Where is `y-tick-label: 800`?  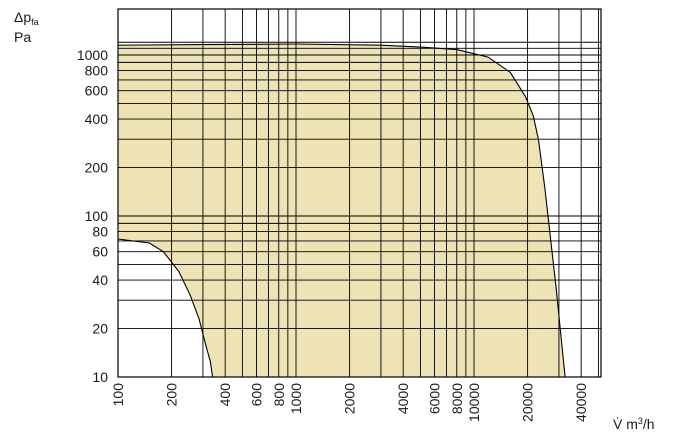 y-tick-label: 800 is located at coordinates (97, 71).